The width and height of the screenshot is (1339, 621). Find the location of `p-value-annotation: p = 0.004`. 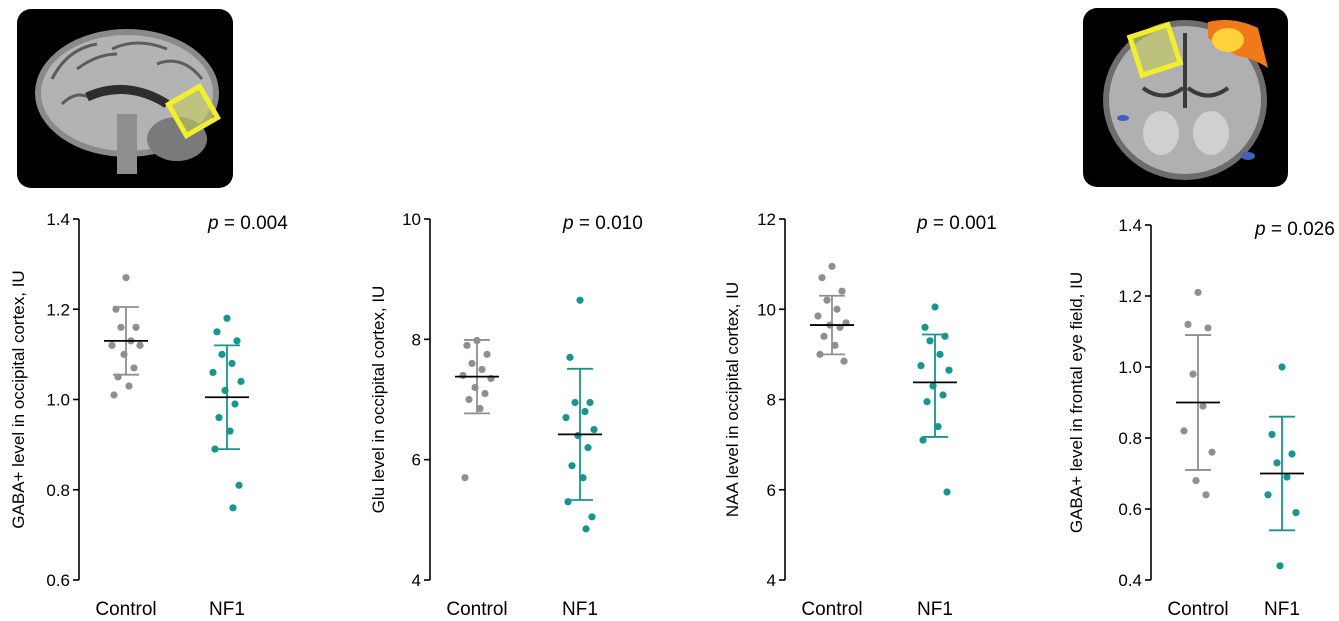

p-value-annotation: p = 0.004 is located at coordinates (247, 223).